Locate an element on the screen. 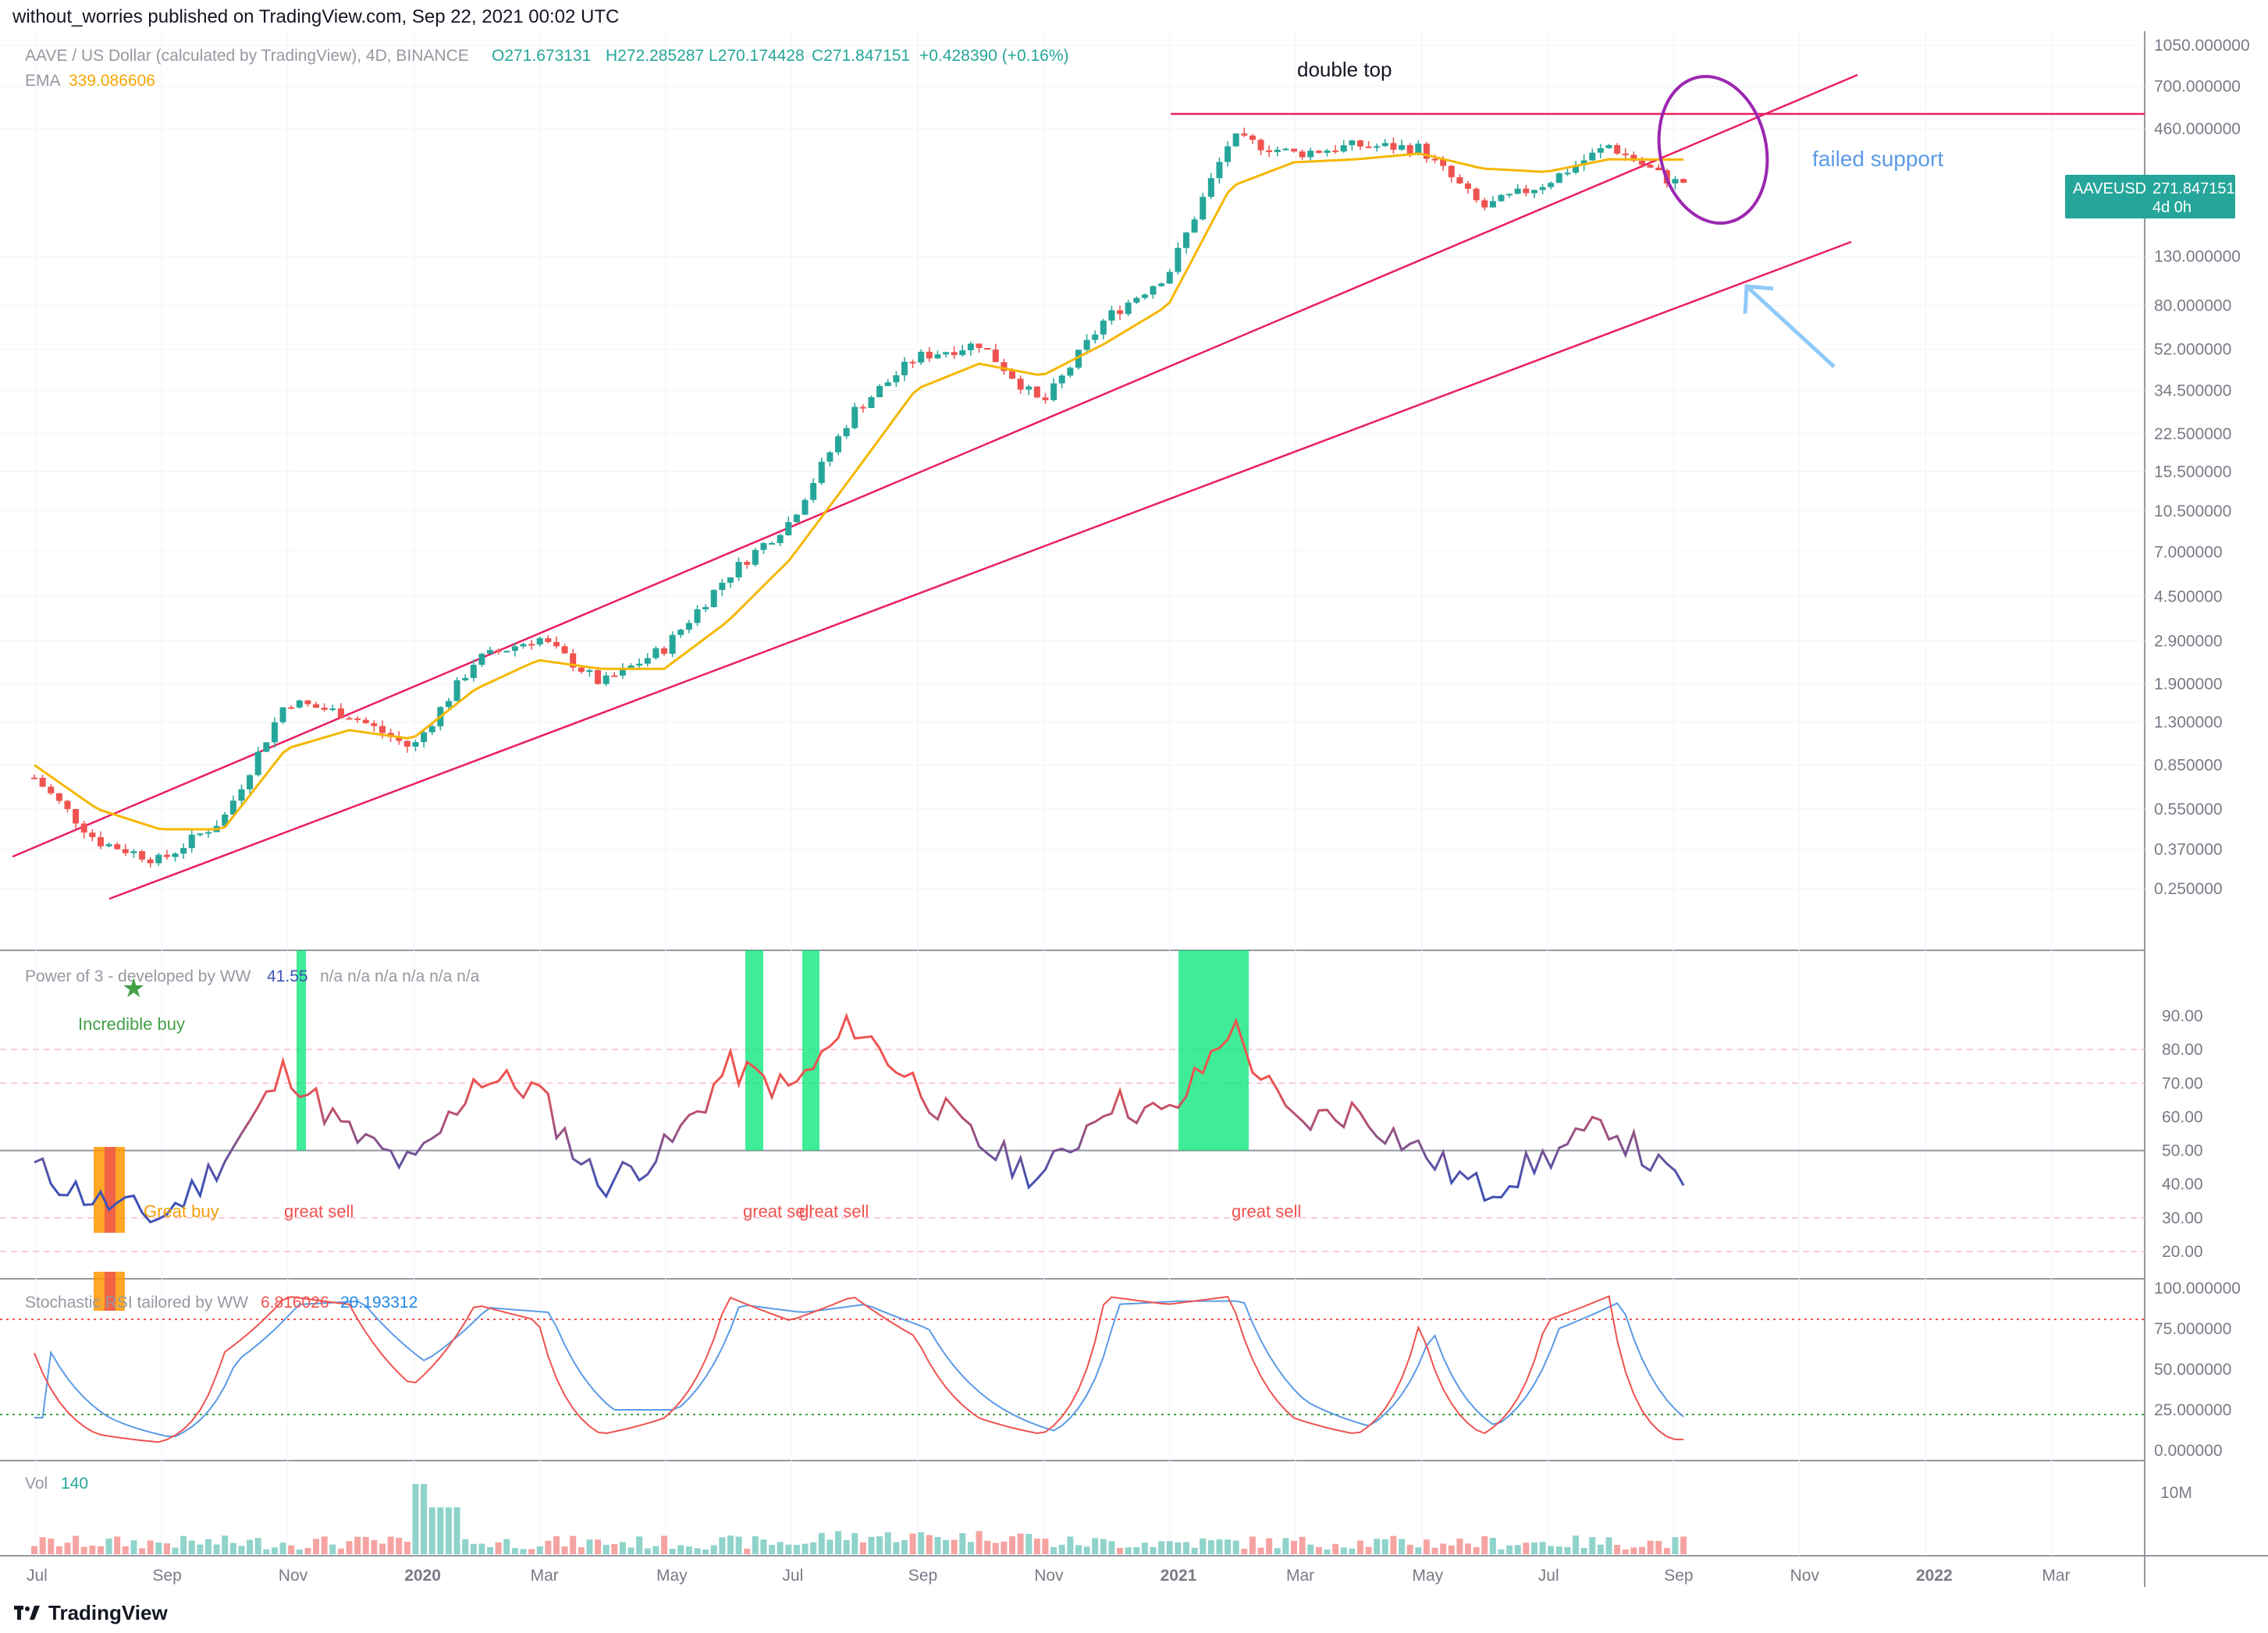 The width and height of the screenshot is (2268, 1633). star-icon: ★ is located at coordinates (133, 989).